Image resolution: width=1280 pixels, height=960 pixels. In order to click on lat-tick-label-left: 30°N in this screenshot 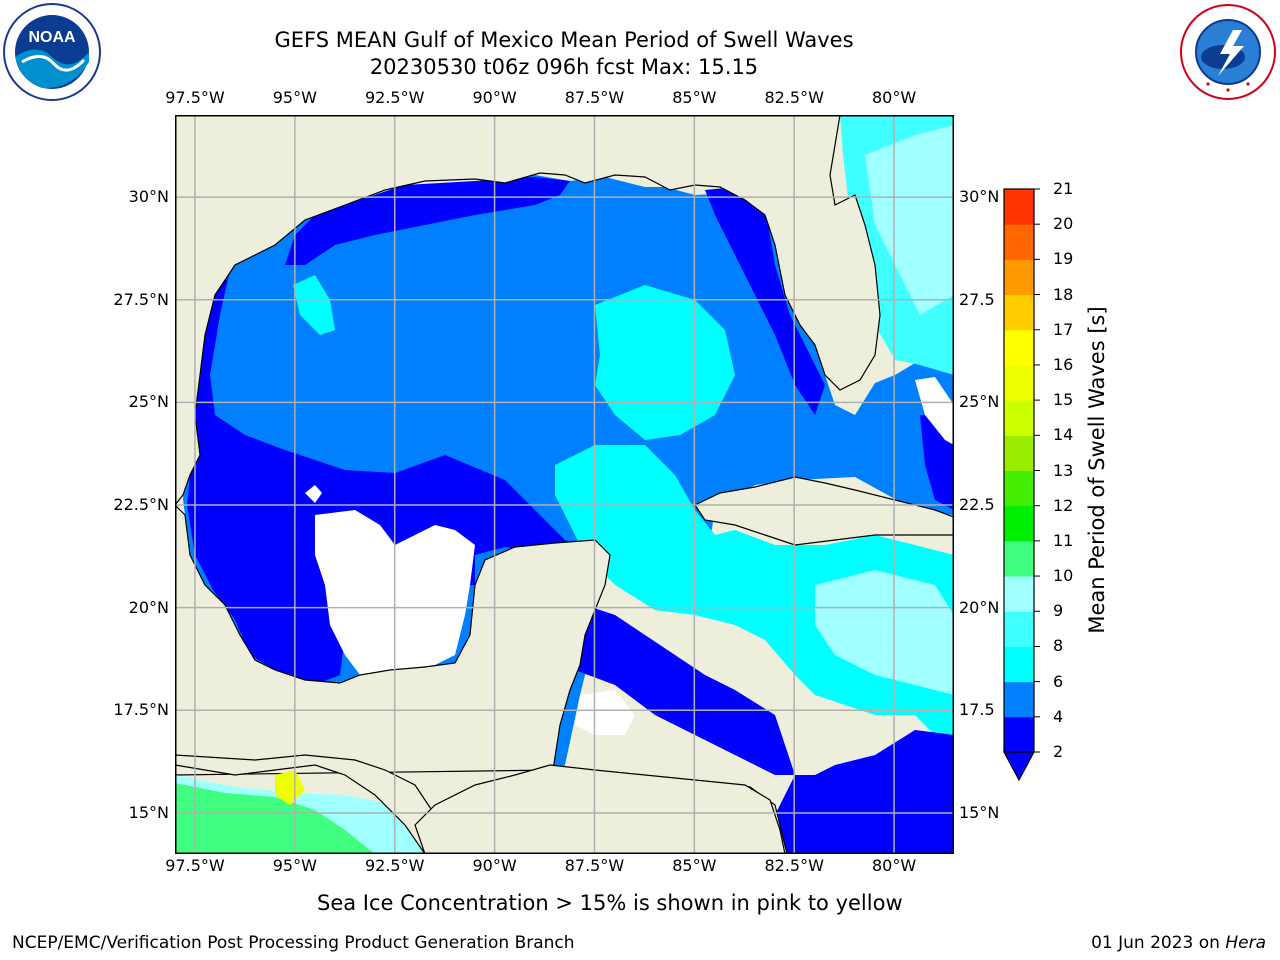, I will do `click(148, 197)`.